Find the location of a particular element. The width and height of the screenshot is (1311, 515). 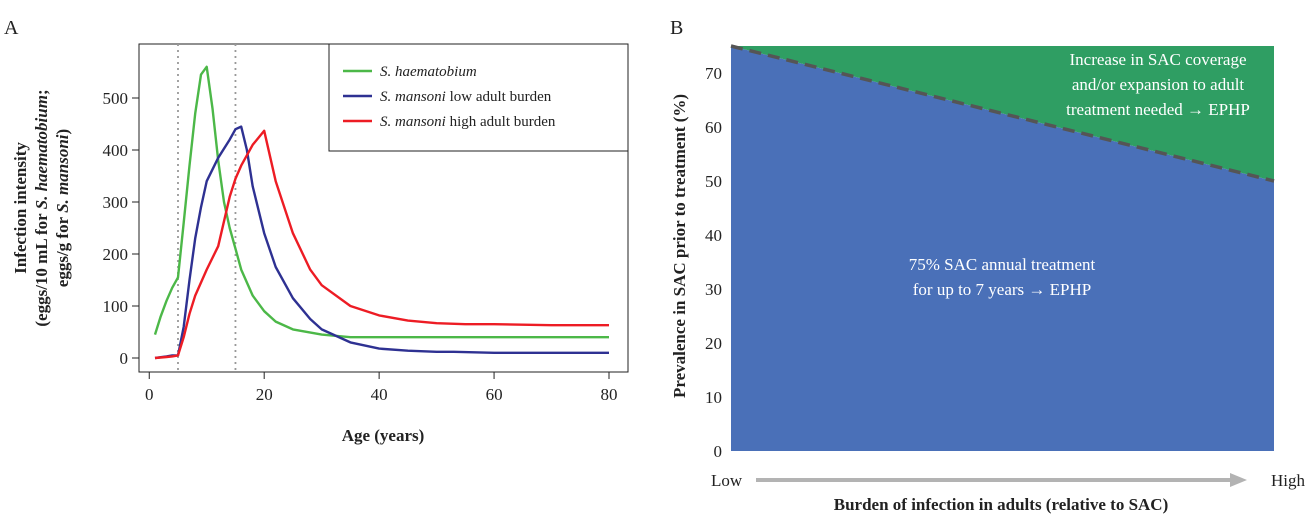

y-label-line-1: Infection intensity is located at coordinates (20, 208).